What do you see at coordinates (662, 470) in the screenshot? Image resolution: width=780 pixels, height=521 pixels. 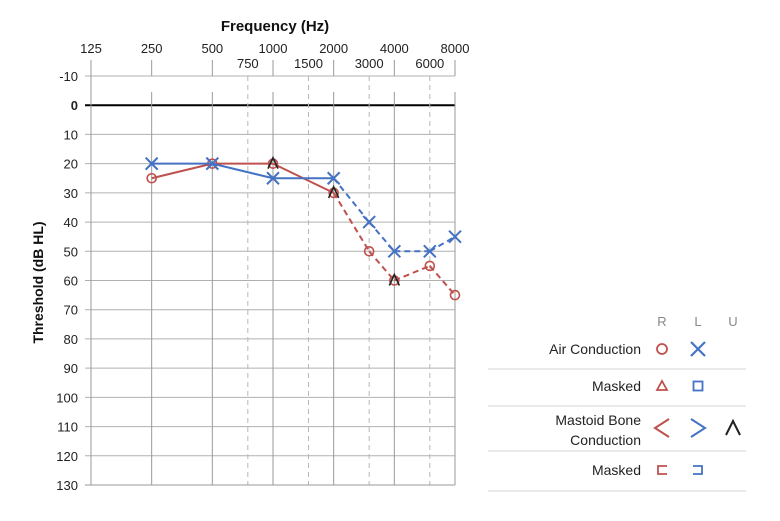 I see `legend-symbol-bracket-left` at bounding box center [662, 470].